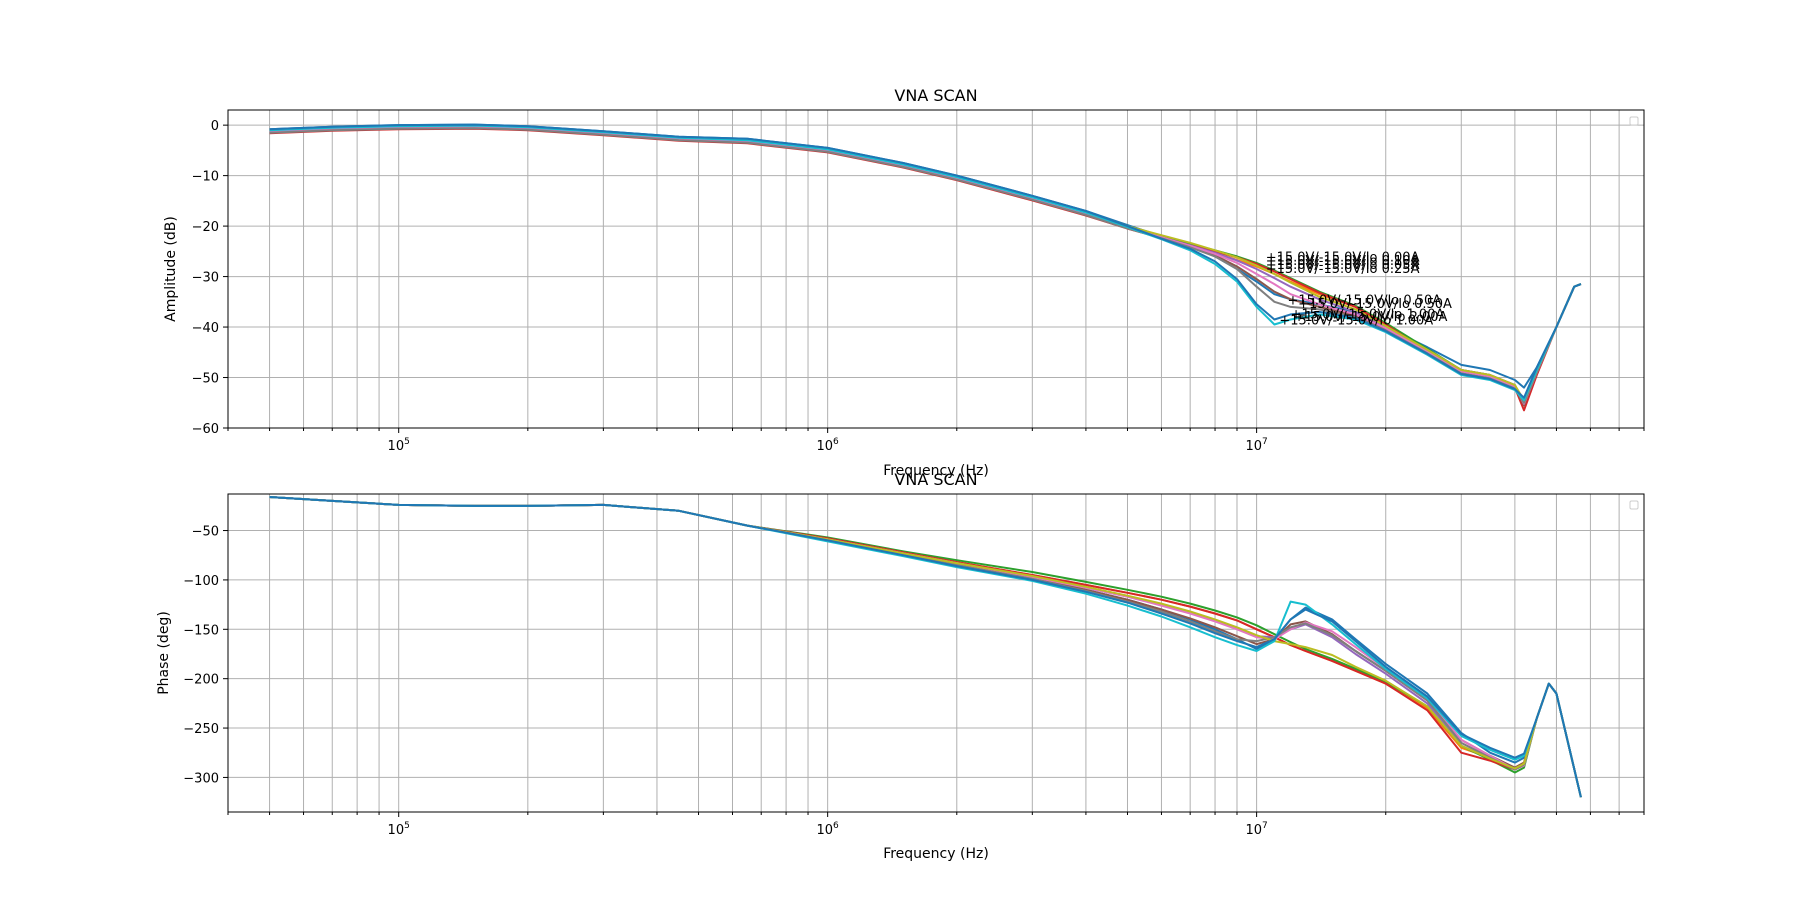 The width and height of the screenshot is (1800, 905). What do you see at coordinates (201, 778) in the screenshot?
I see `y-tick-label: −300` at bounding box center [201, 778].